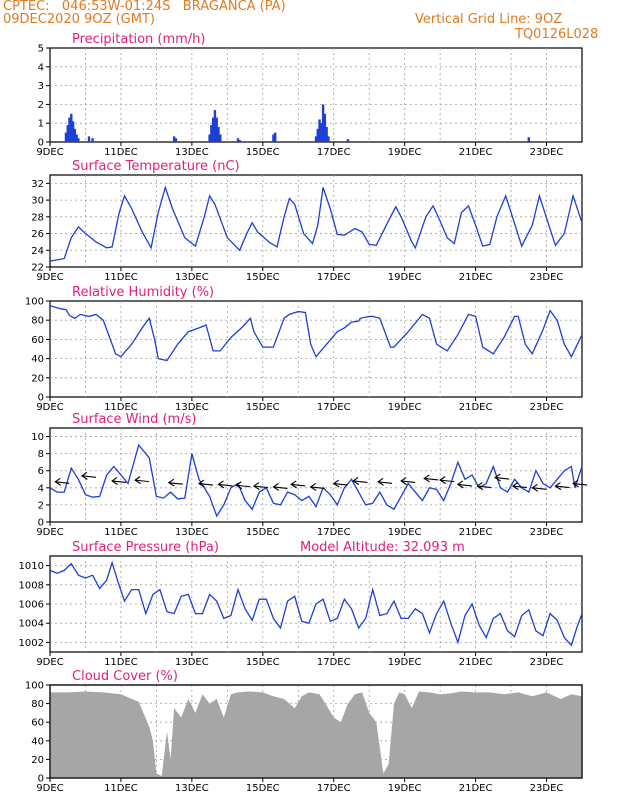 This screenshot has height=800, width=618. What do you see at coordinates (31, 643) in the screenshot?
I see `pressure-ytick-label: 1002` at bounding box center [31, 643].